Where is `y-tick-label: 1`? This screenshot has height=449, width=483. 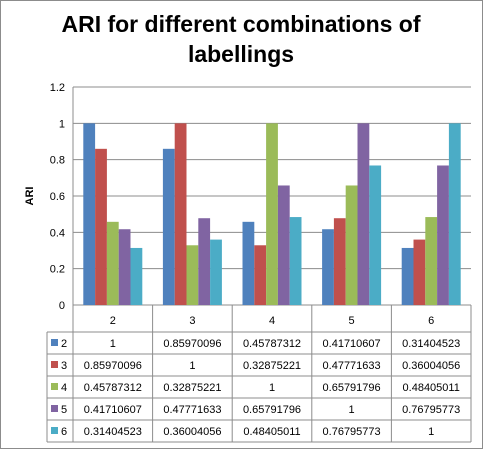 y-tick-label: 1 is located at coordinates (62, 124).